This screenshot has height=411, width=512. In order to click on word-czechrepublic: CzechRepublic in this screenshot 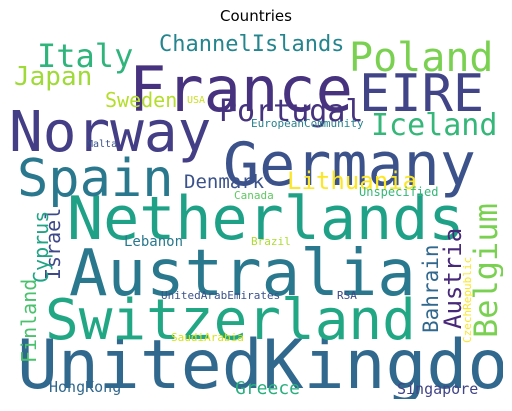, I will do `click(467, 300)`.